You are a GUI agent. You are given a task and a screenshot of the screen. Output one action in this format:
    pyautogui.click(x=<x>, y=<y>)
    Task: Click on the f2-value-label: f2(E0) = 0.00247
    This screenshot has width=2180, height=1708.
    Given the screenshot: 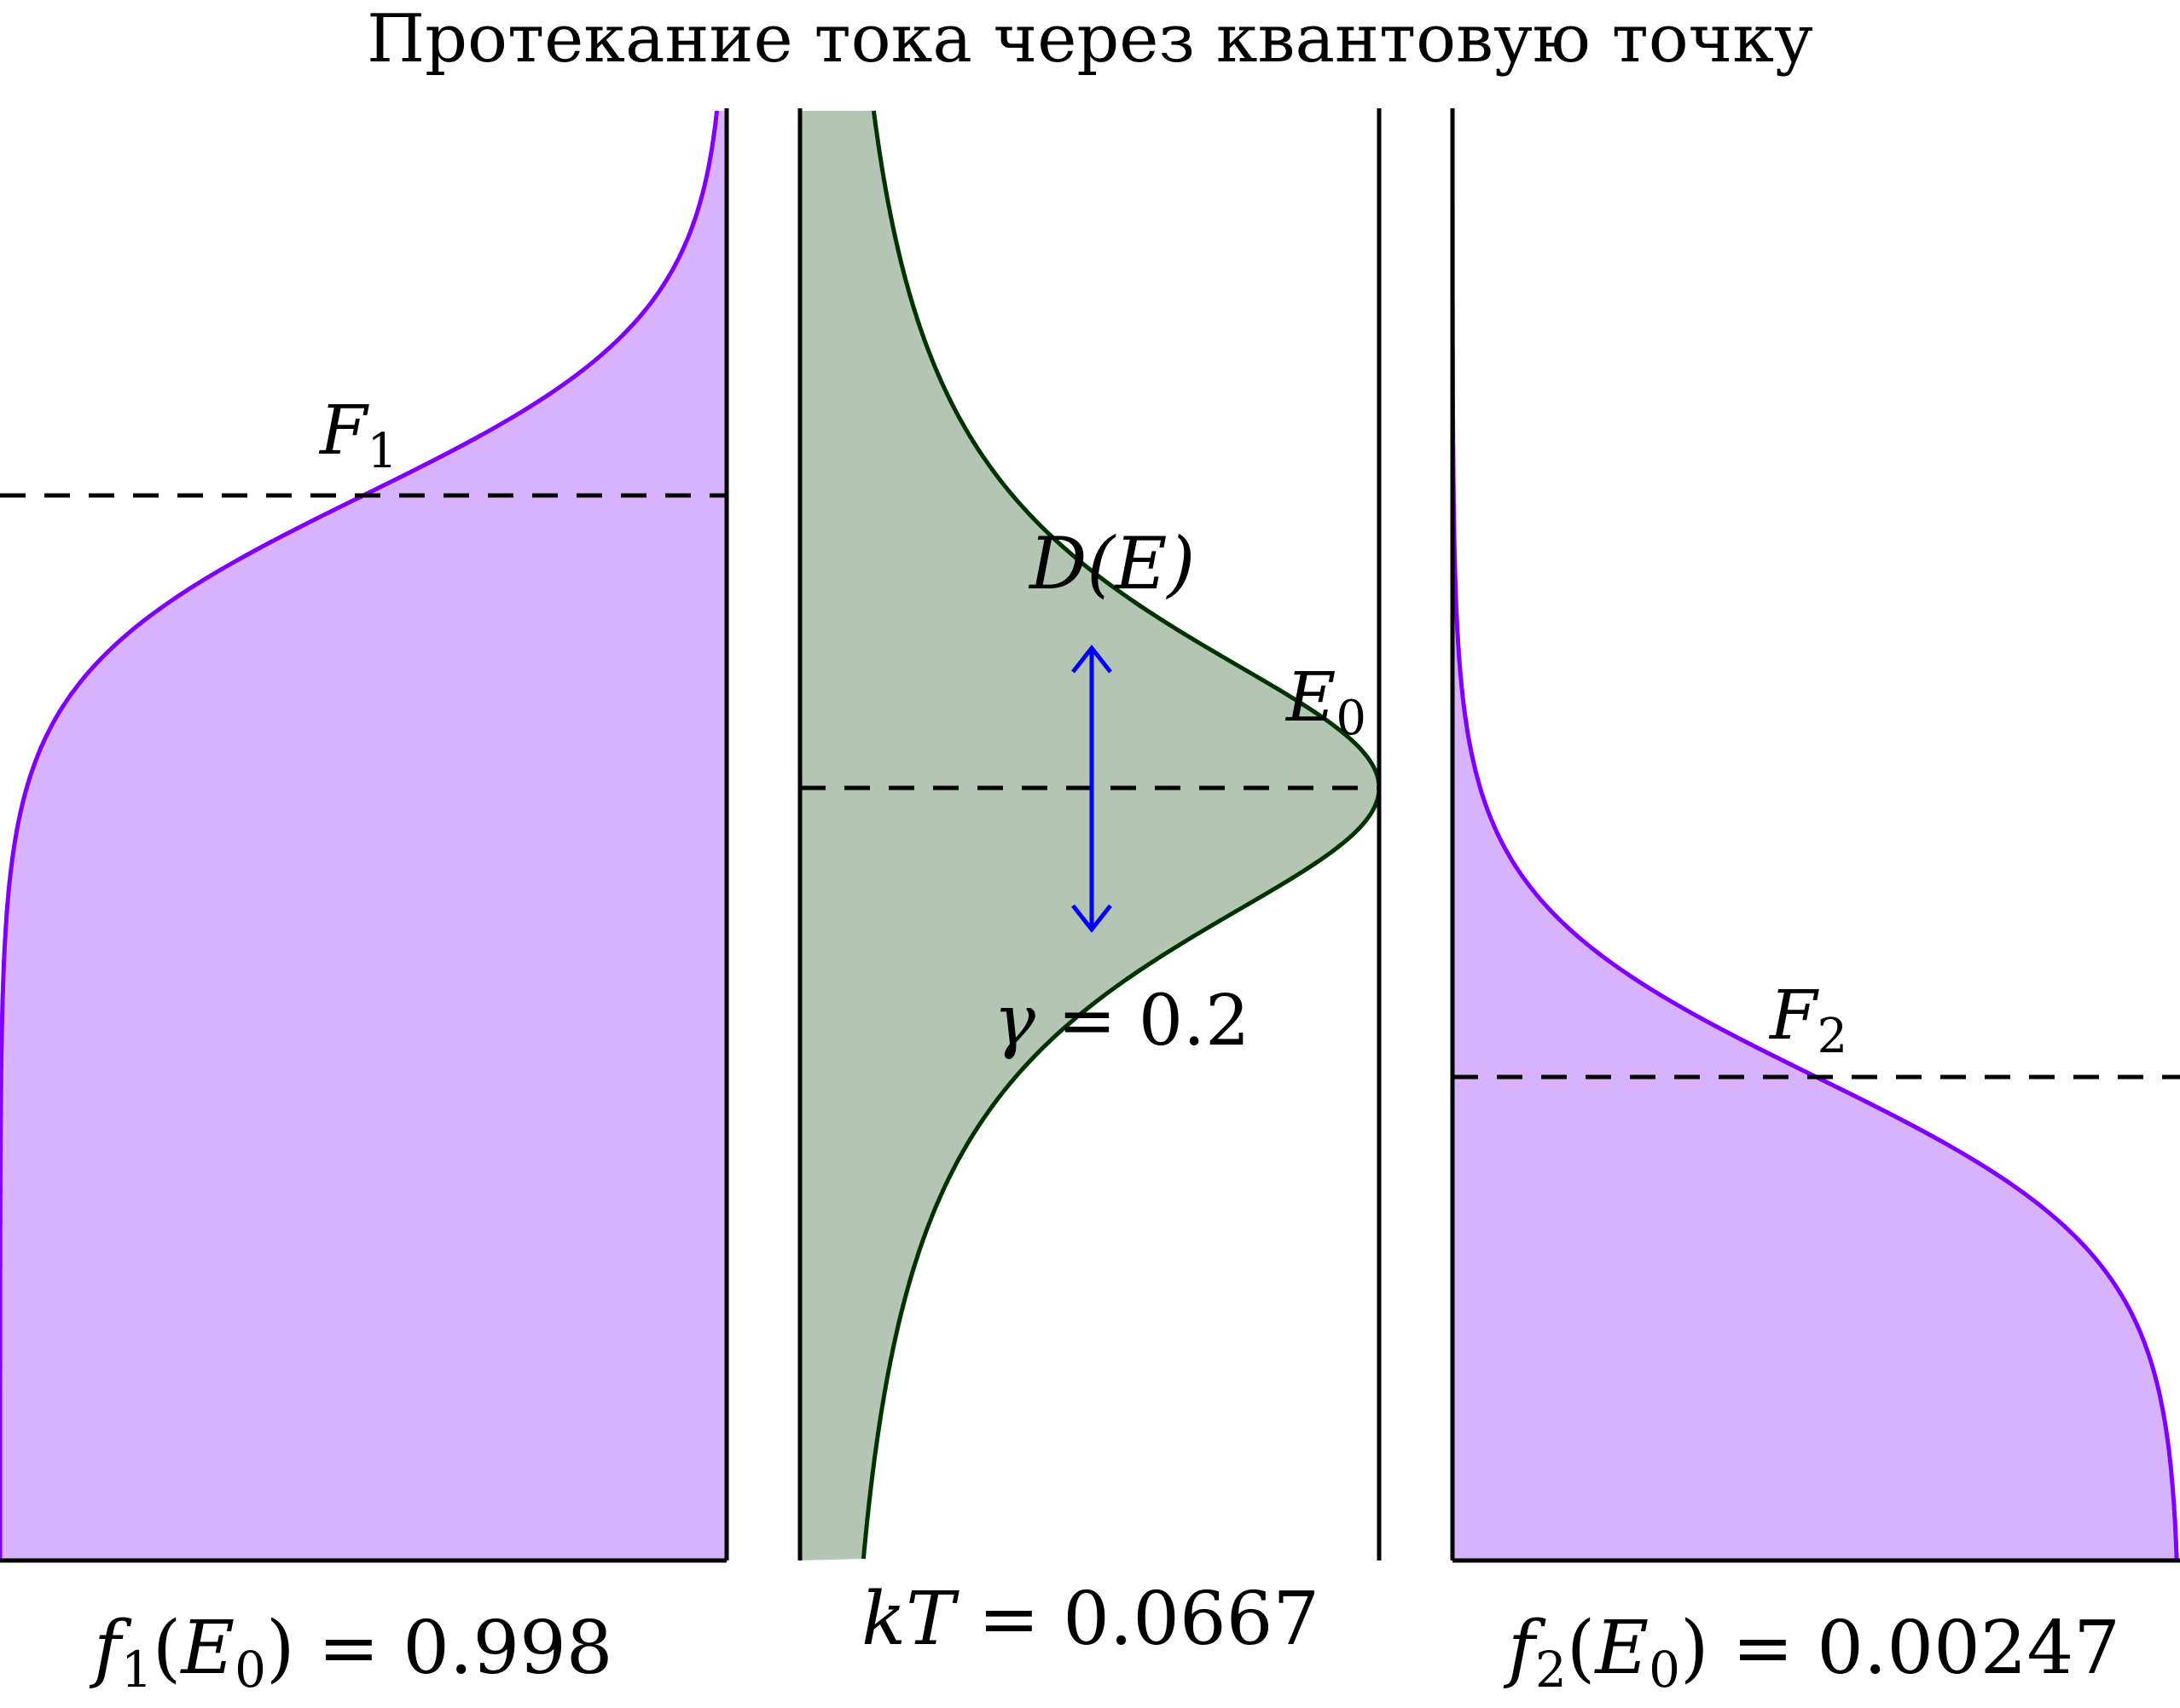 What is the action you would take?
    pyautogui.click(x=1811, y=1652)
    